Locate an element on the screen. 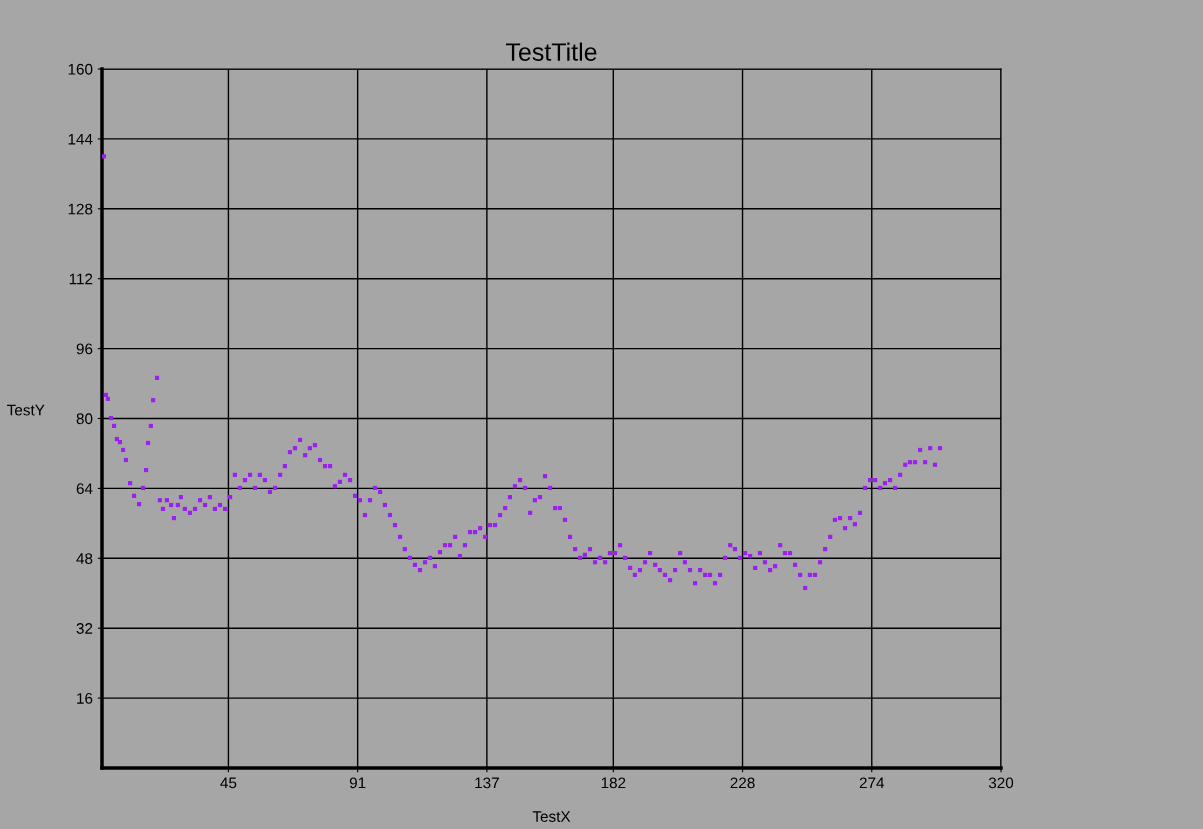 The height and width of the screenshot is (829, 1203). y-tick-label: 48 is located at coordinates (84, 558).